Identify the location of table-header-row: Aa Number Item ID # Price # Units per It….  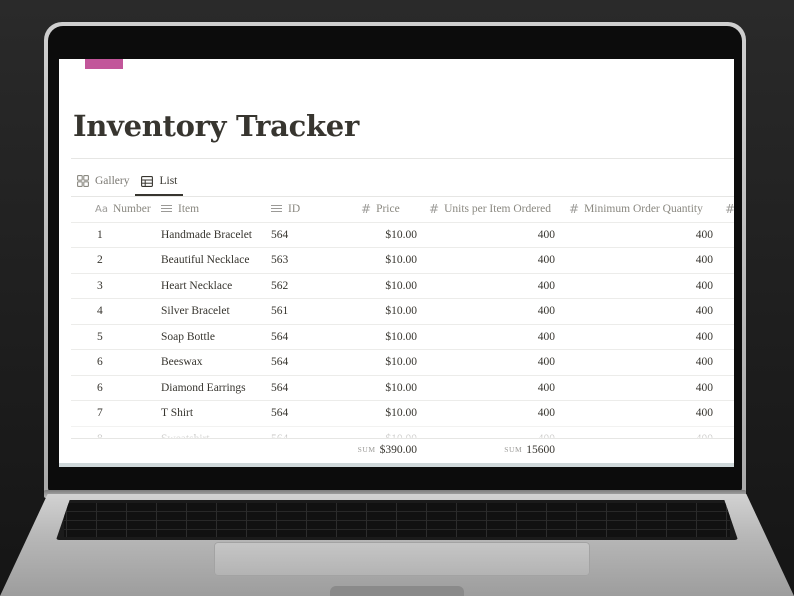
(402, 210).